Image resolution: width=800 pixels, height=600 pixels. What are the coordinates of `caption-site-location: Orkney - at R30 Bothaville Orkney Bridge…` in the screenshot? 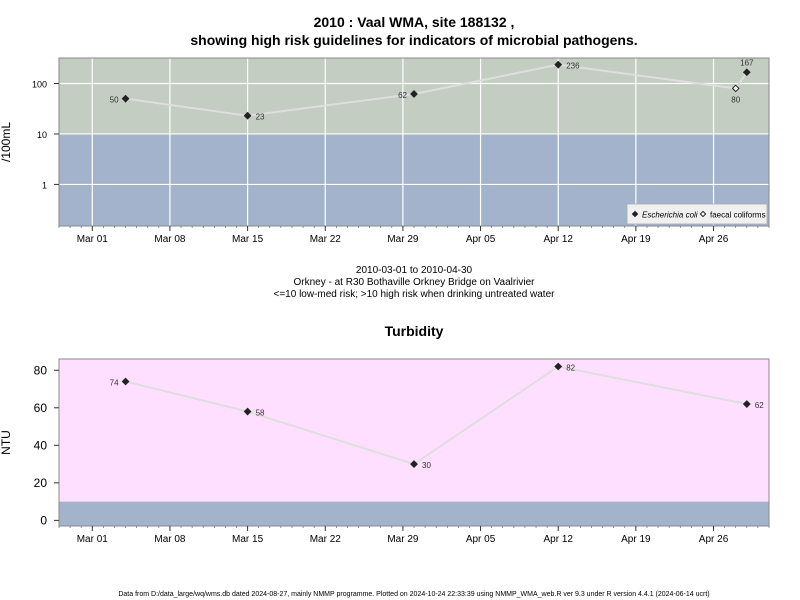 It's located at (414, 282).